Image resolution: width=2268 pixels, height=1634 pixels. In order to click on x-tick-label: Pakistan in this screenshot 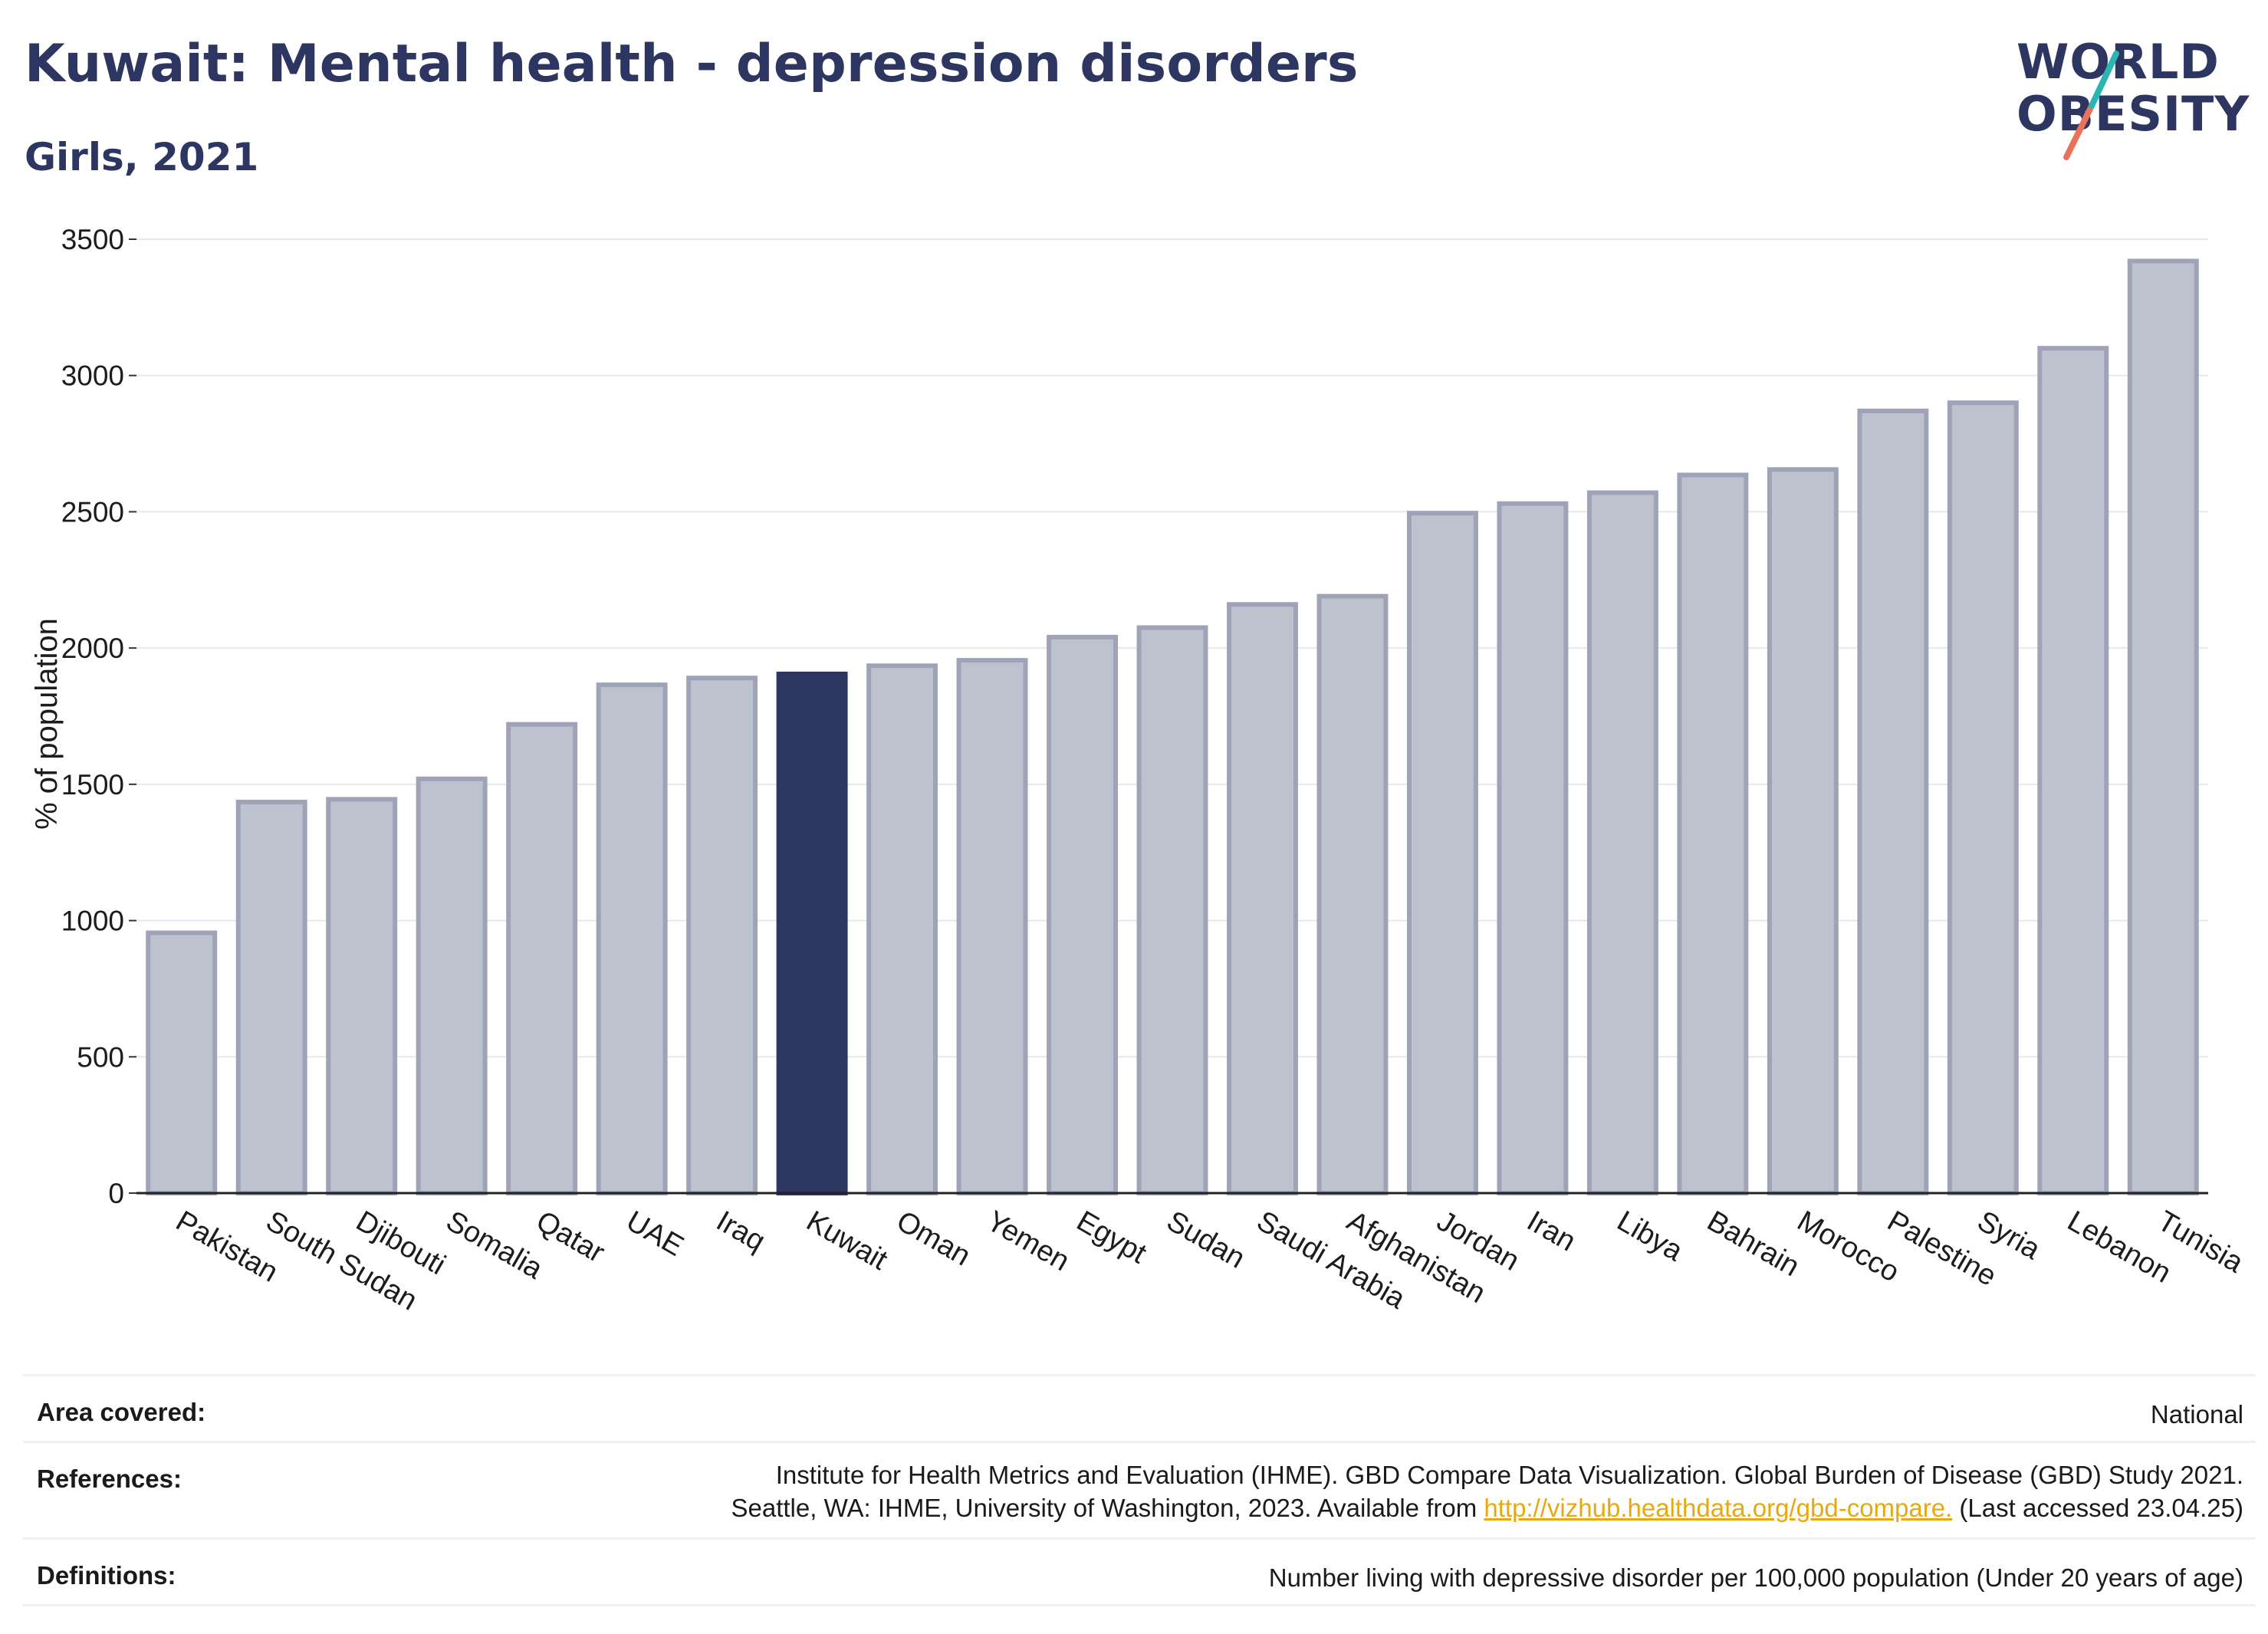, I will do `click(226, 1247)`.